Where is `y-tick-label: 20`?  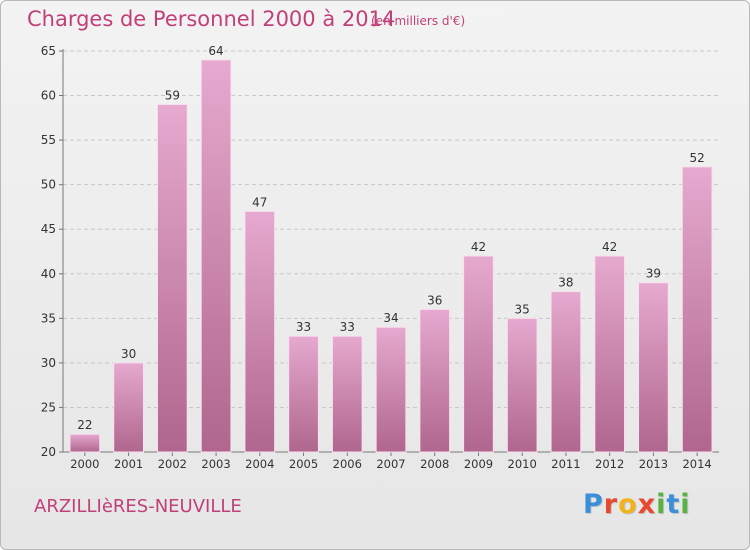
y-tick-label: 20 is located at coordinates (48, 452).